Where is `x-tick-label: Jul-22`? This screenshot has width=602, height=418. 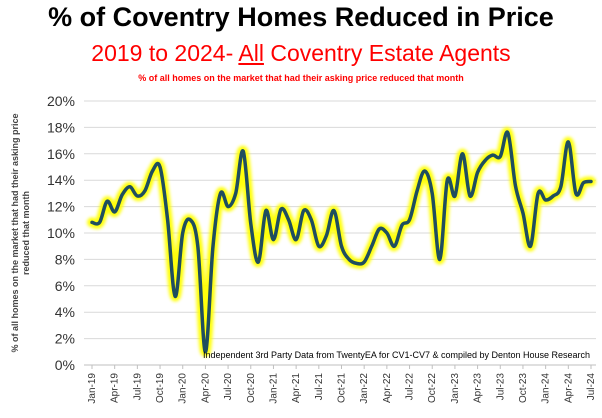 x-tick-label: Jul-22 is located at coordinates (410, 387).